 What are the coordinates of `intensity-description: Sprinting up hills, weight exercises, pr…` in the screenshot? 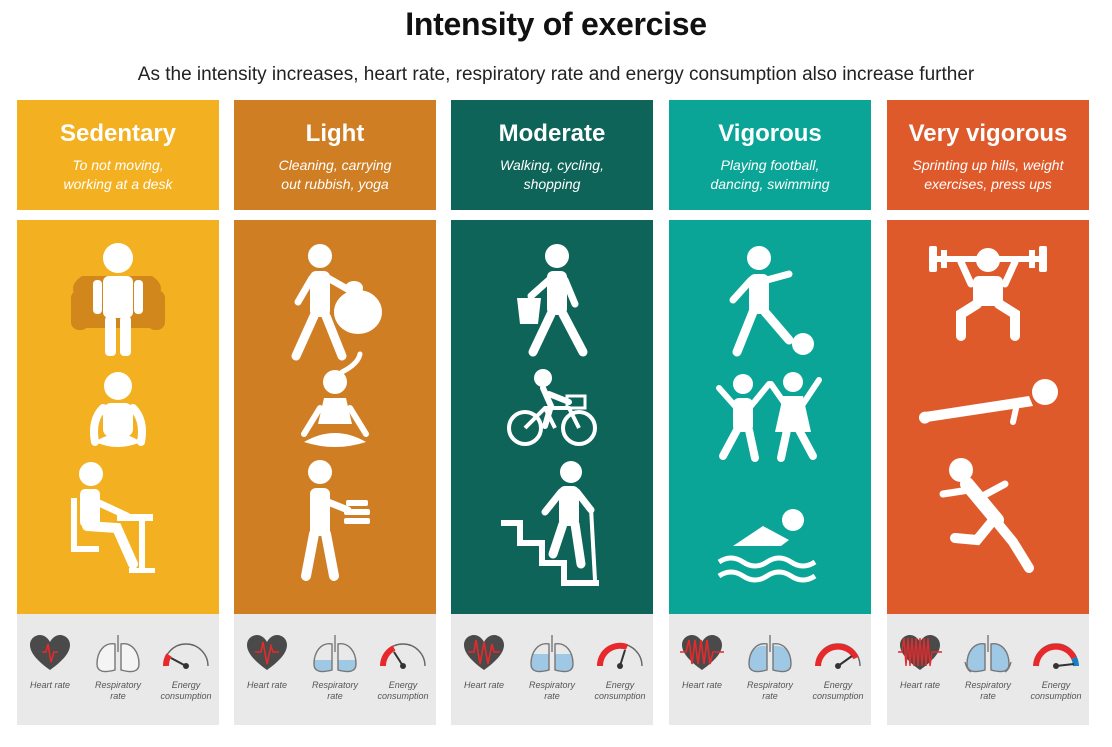 It's located at (988, 174).